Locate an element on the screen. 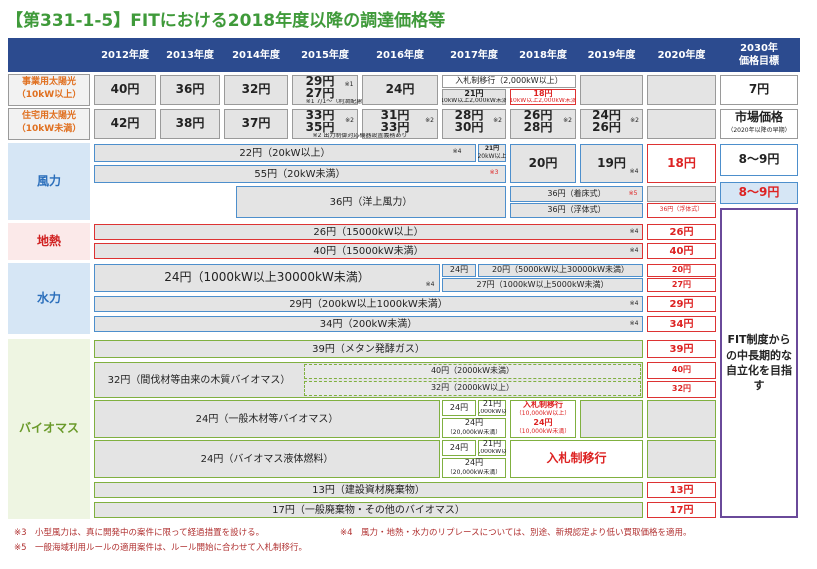 This screenshot has height=569, width=817. cell-text: （20,000kW以上） is located at coordinates (492, 412).